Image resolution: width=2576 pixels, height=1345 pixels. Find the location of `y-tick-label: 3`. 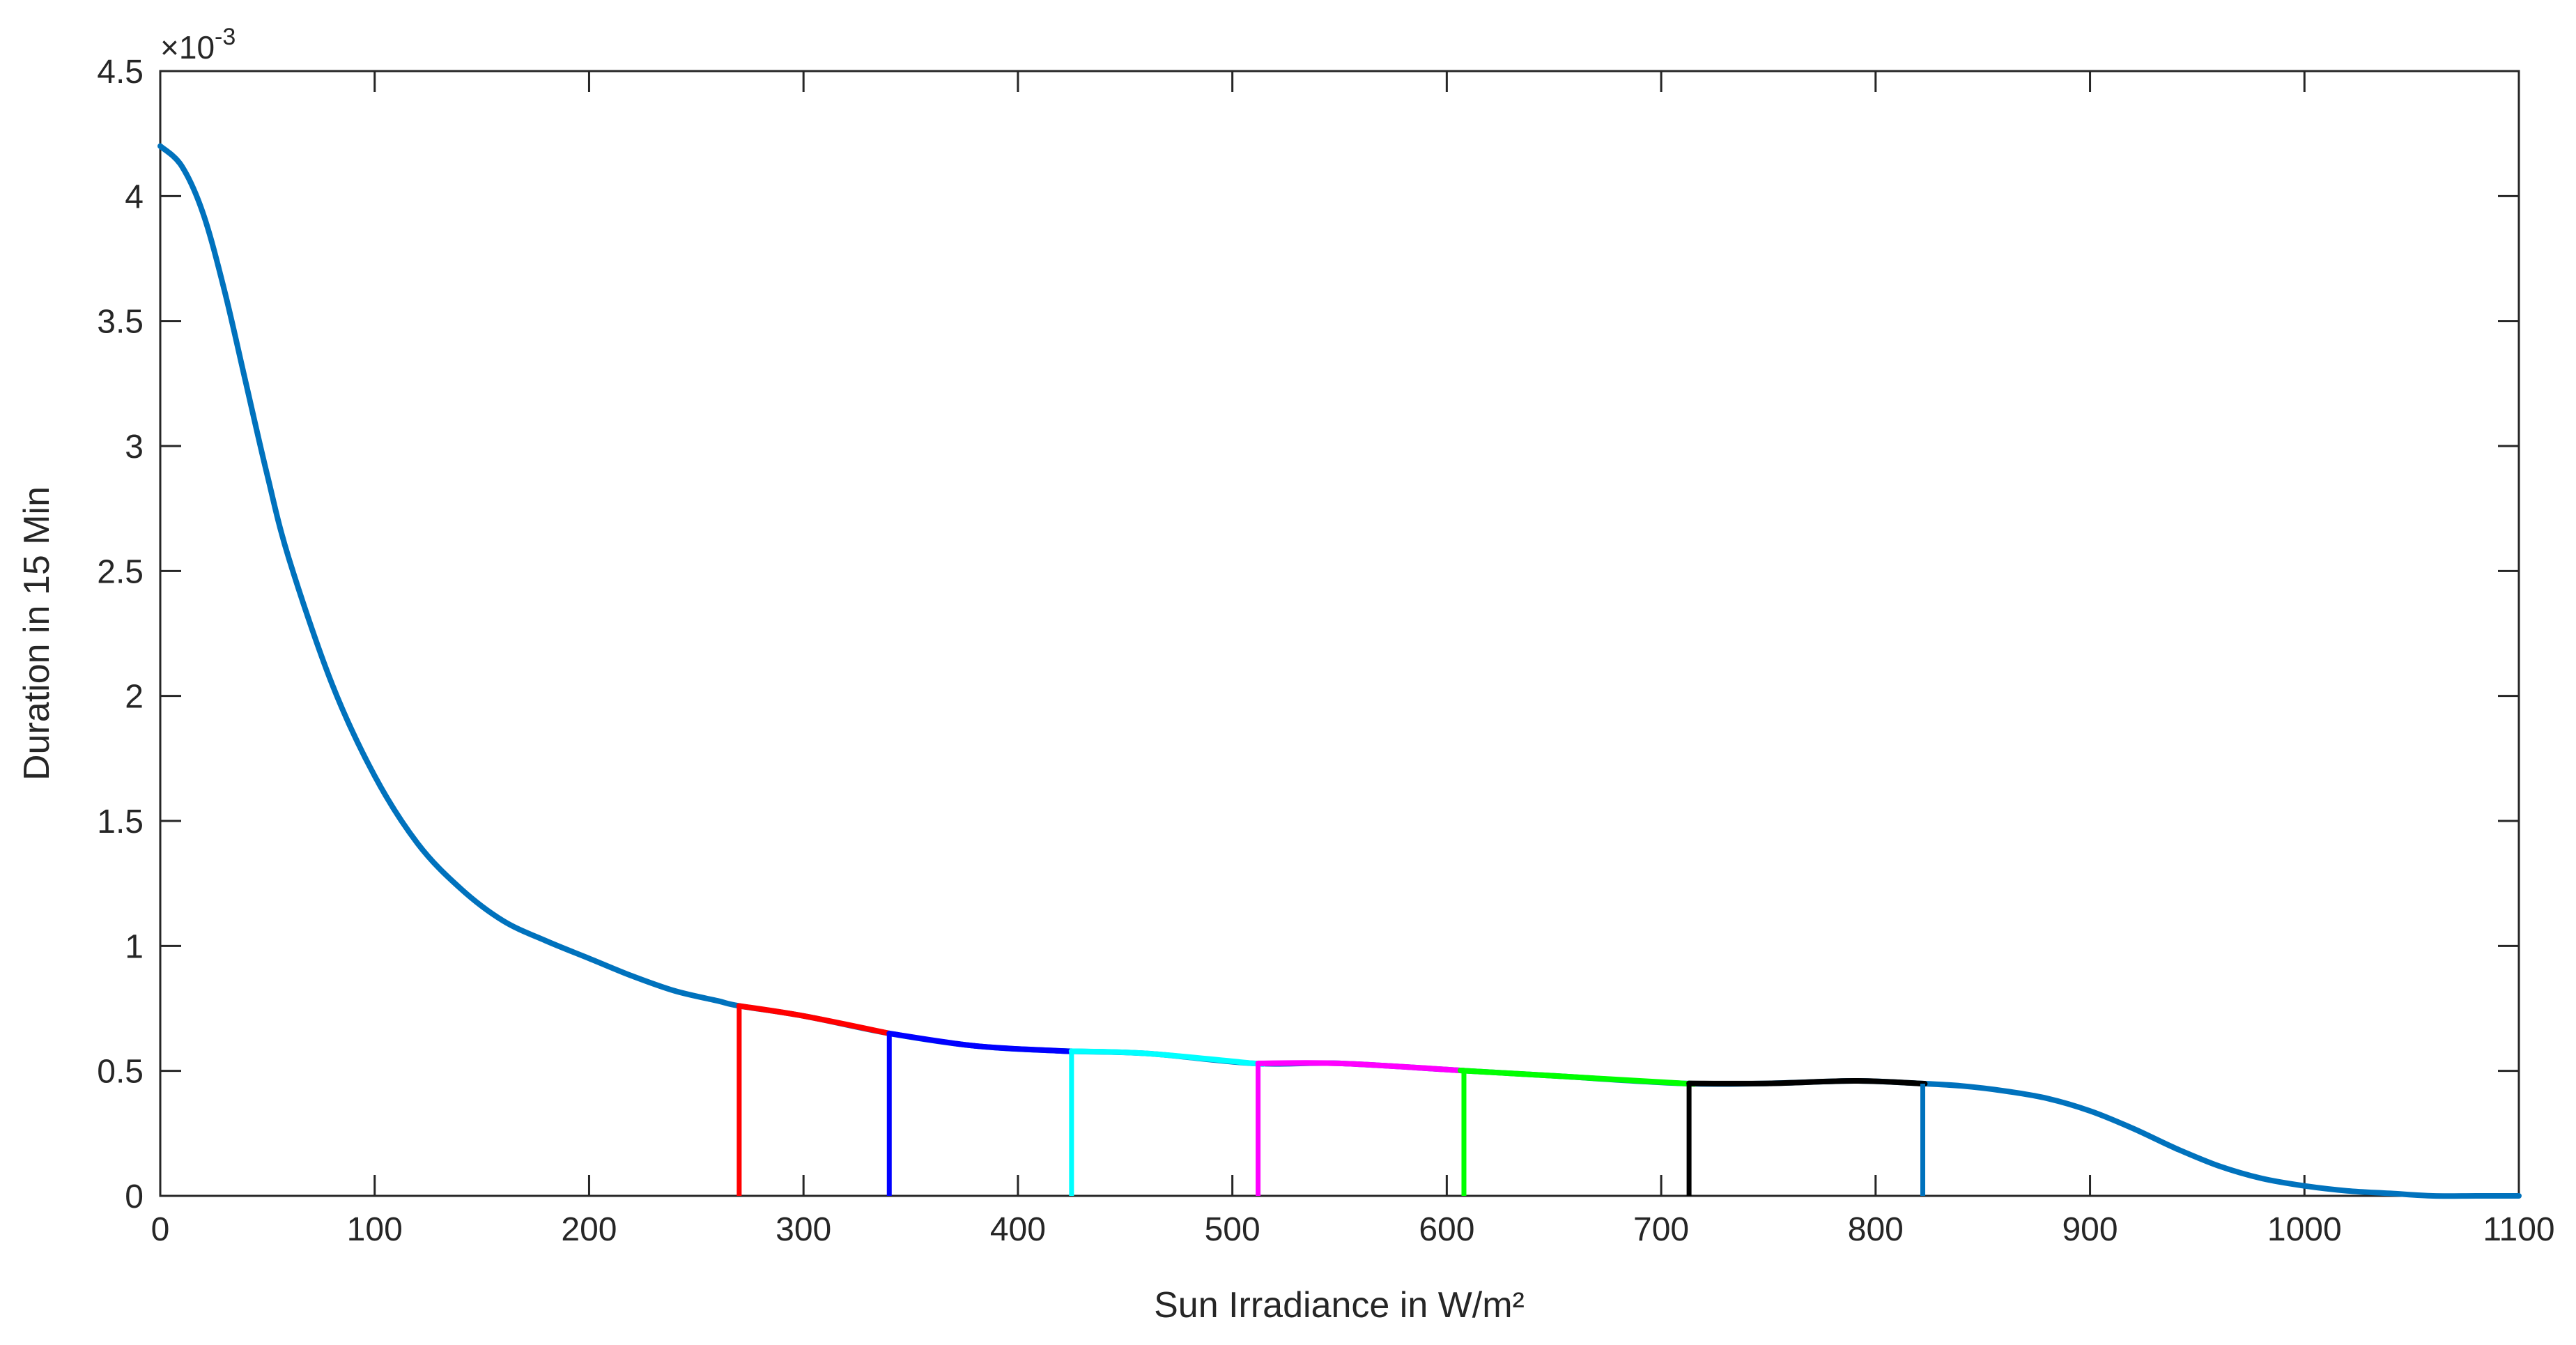

y-tick-label: 3 is located at coordinates (134, 448).